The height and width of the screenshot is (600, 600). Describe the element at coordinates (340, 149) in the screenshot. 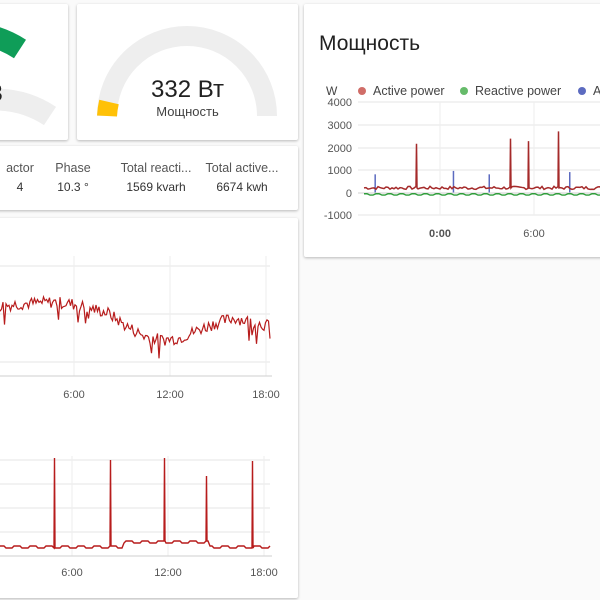

I see `y-tick-label: 2000` at that location.